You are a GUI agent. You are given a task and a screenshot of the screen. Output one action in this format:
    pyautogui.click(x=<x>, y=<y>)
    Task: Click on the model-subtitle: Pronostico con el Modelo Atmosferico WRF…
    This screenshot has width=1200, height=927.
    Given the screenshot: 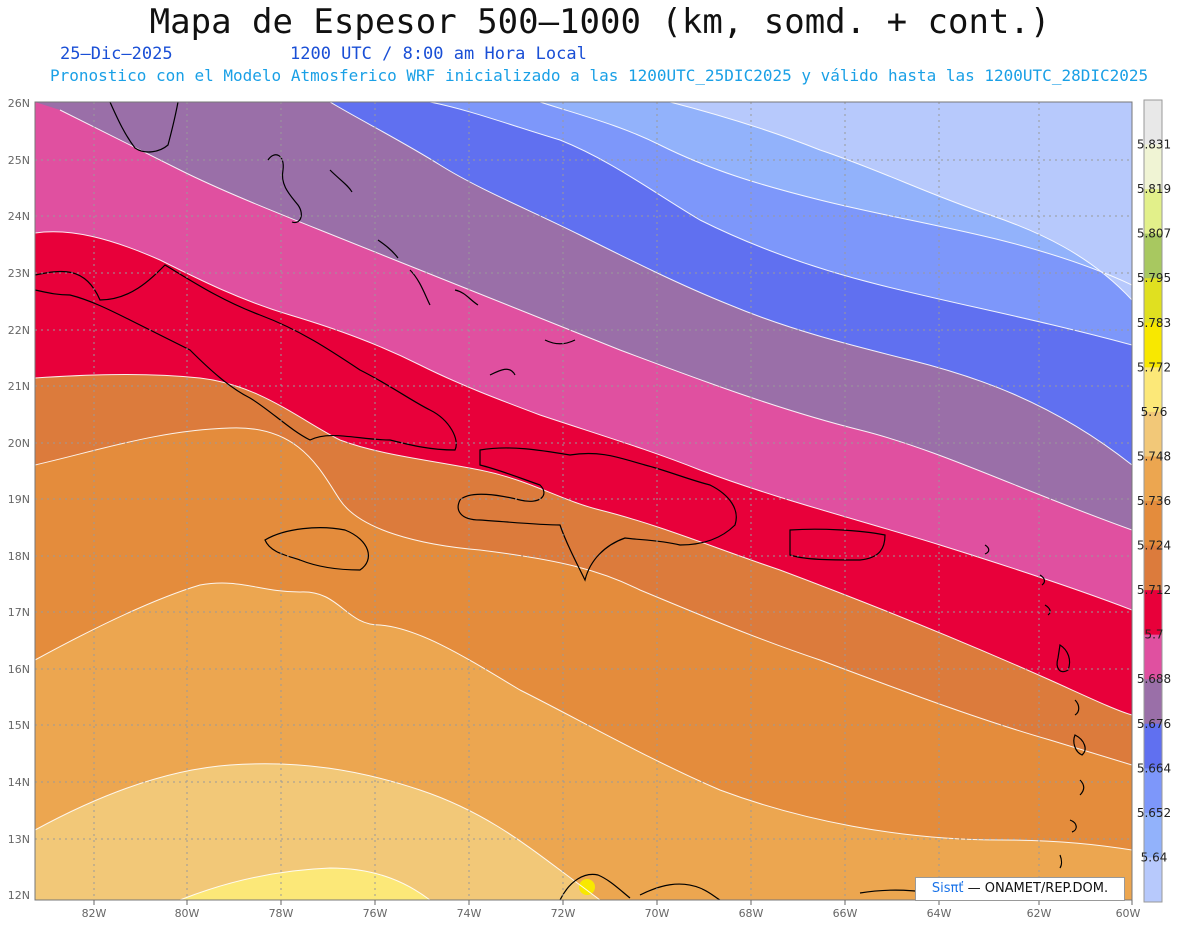 What is the action you would take?
    pyautogui.click(x=599, y=75)
    